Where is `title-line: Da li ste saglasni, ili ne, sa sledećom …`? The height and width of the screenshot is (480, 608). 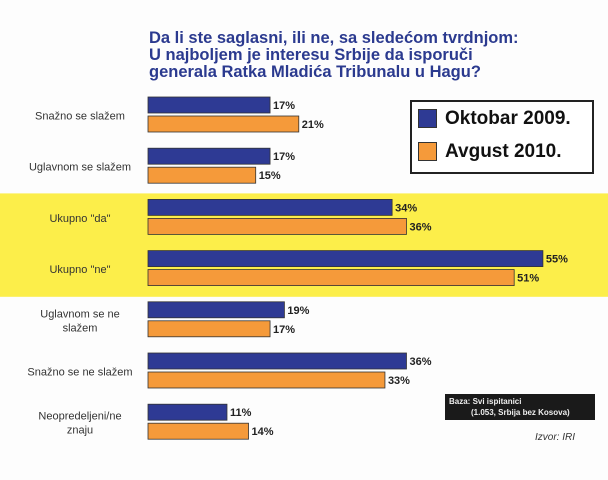
title-line: Da li ste saglasni, ili ne, sa sledećom … is located at coordinates (334, 38).